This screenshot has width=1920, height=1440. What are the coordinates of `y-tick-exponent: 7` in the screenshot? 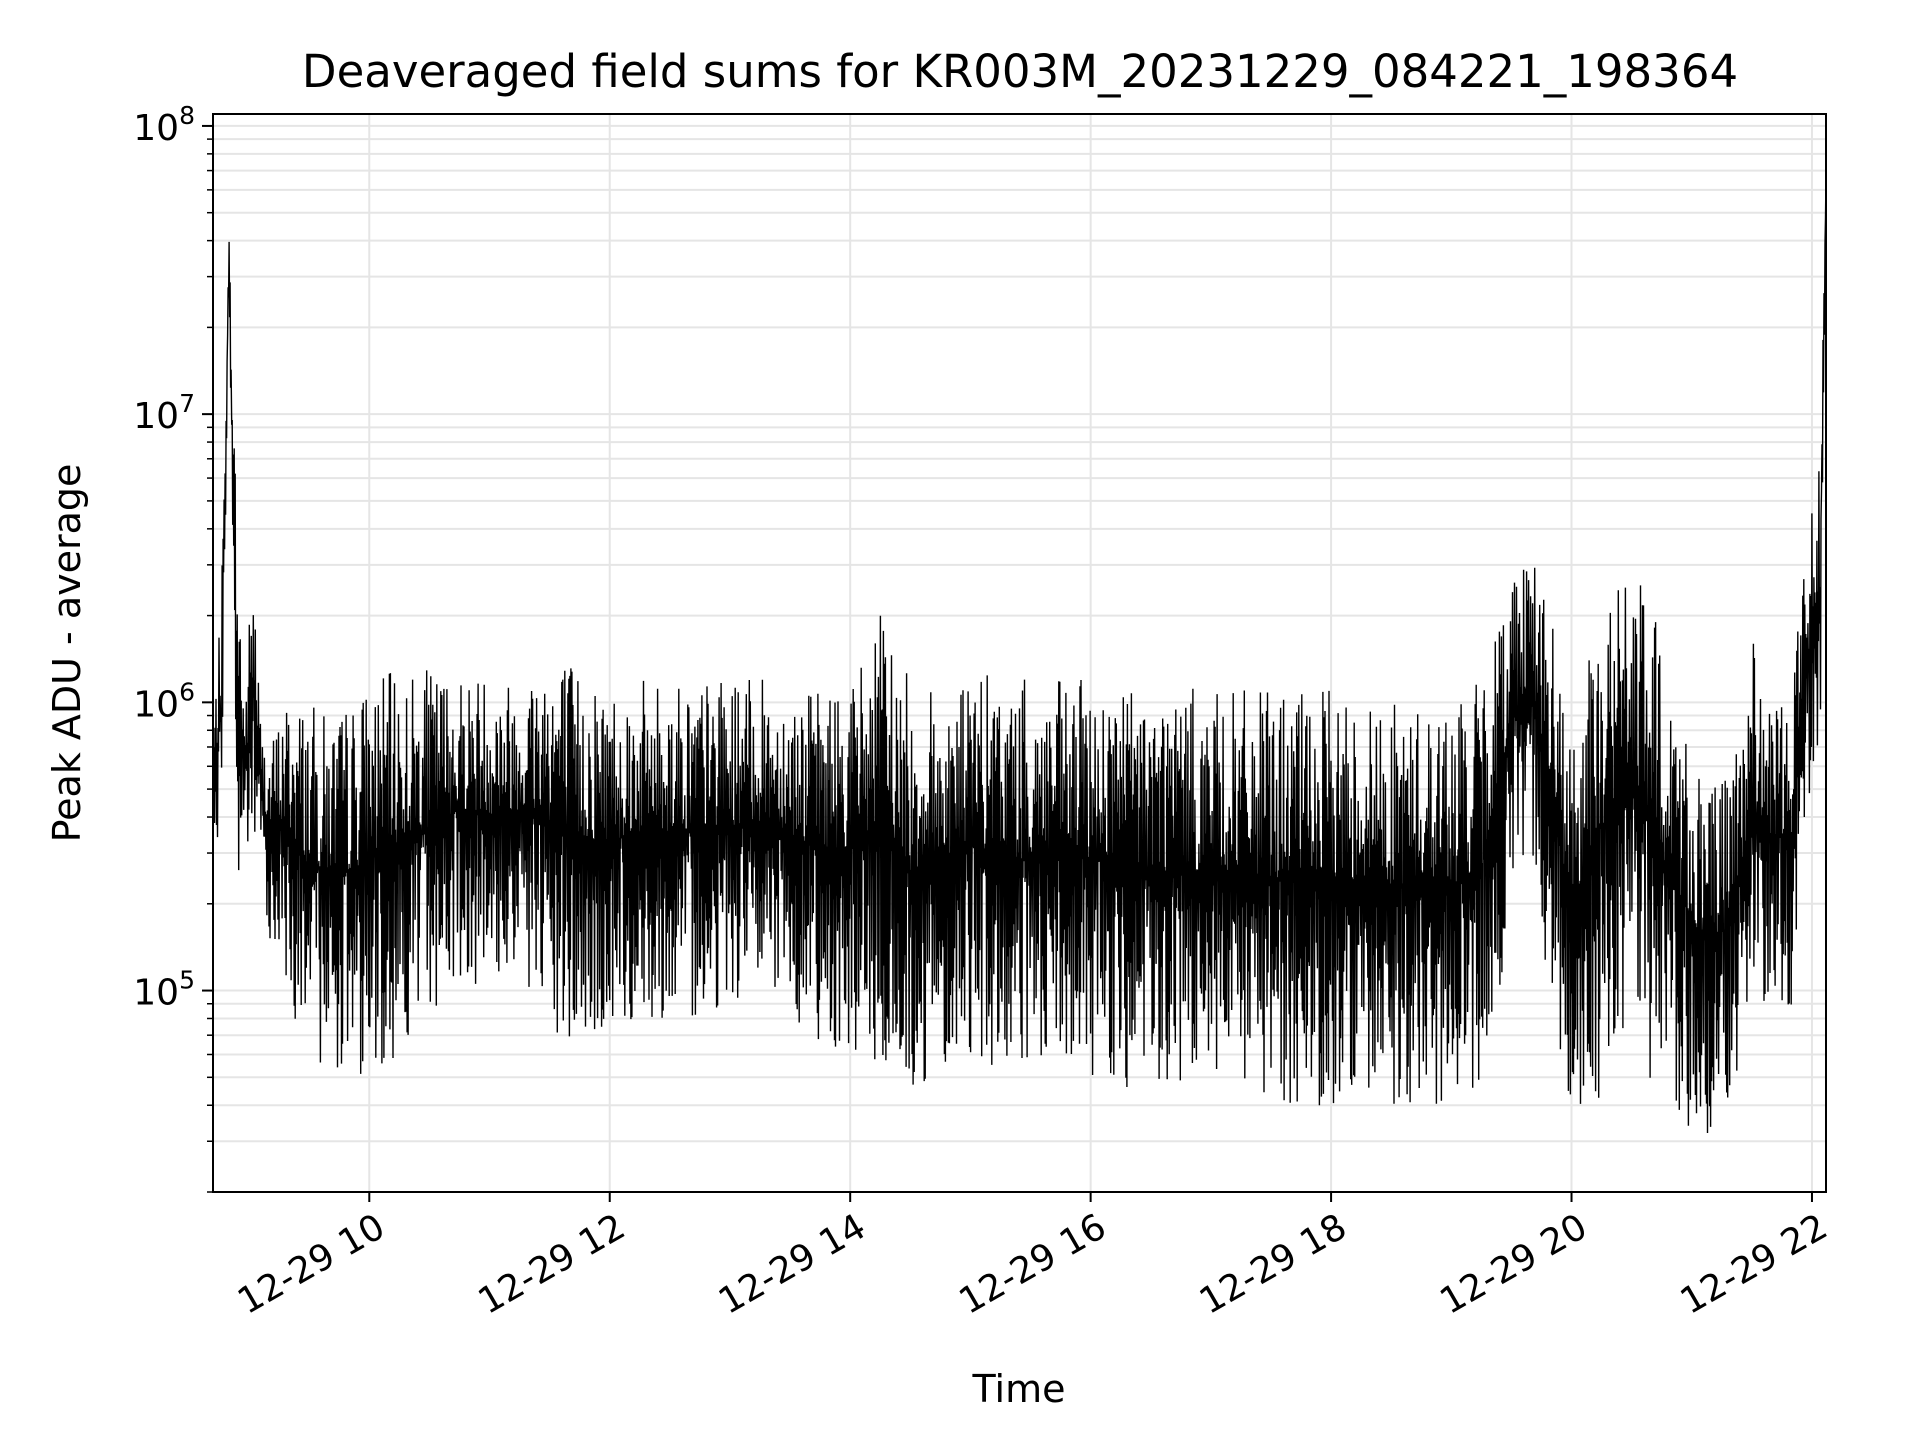 It's located at (187, 403).